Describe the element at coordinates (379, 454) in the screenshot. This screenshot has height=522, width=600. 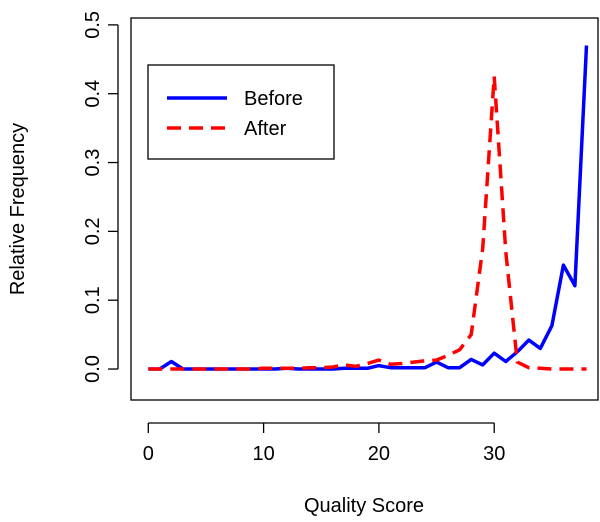
I see `x-tick-label: 20` at that location.